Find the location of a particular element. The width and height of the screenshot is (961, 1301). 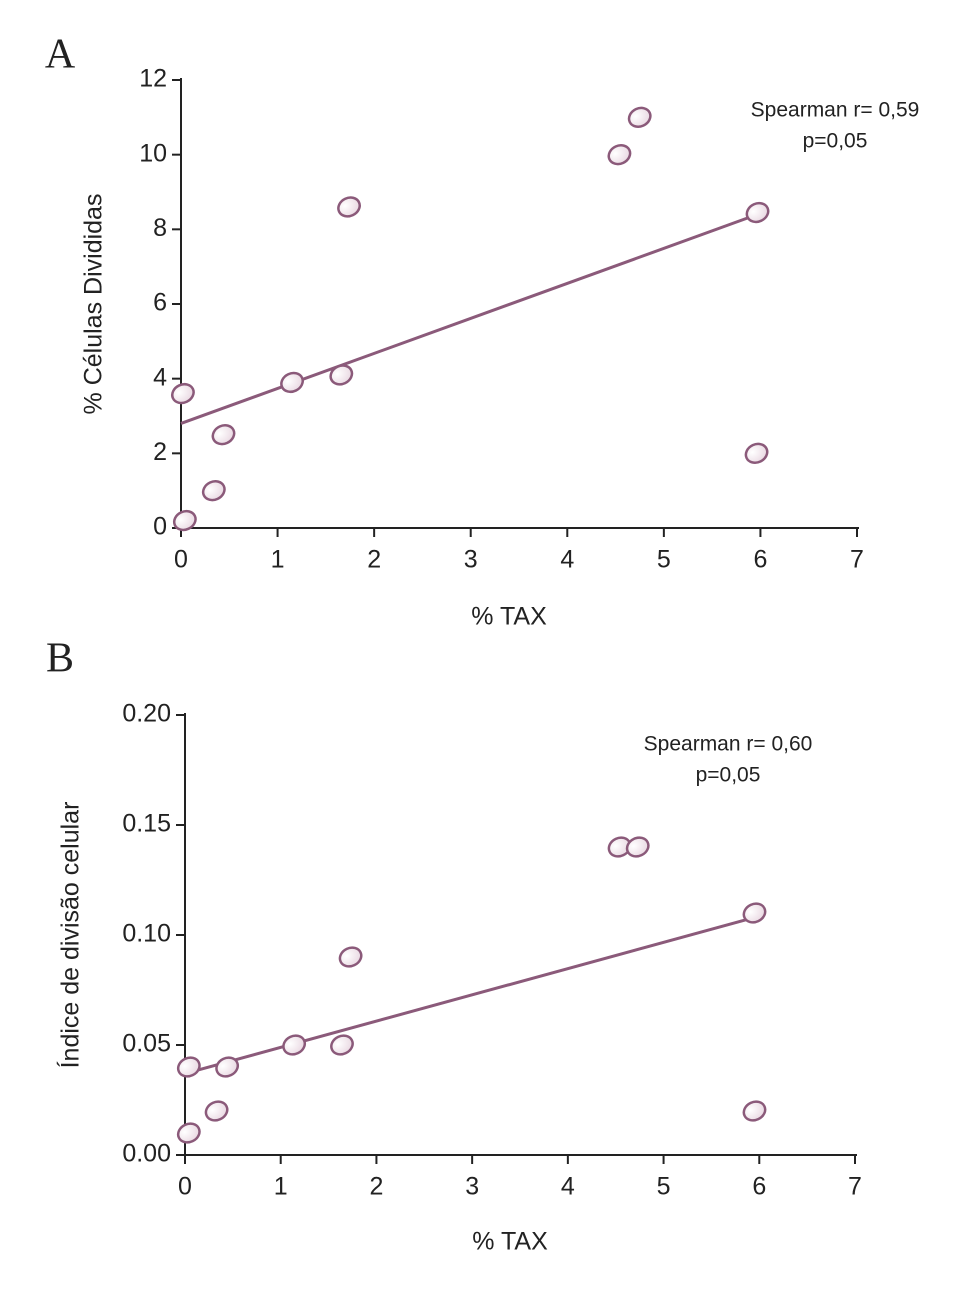

annotation: Spearman r= 0,59 is located at coordinates (835, 110).